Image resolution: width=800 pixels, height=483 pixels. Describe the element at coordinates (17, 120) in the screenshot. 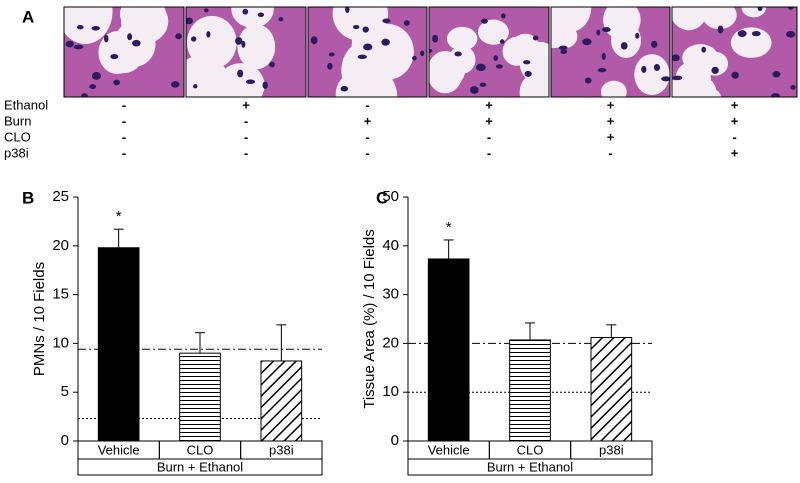

I see `row-label: Burn` at that location.